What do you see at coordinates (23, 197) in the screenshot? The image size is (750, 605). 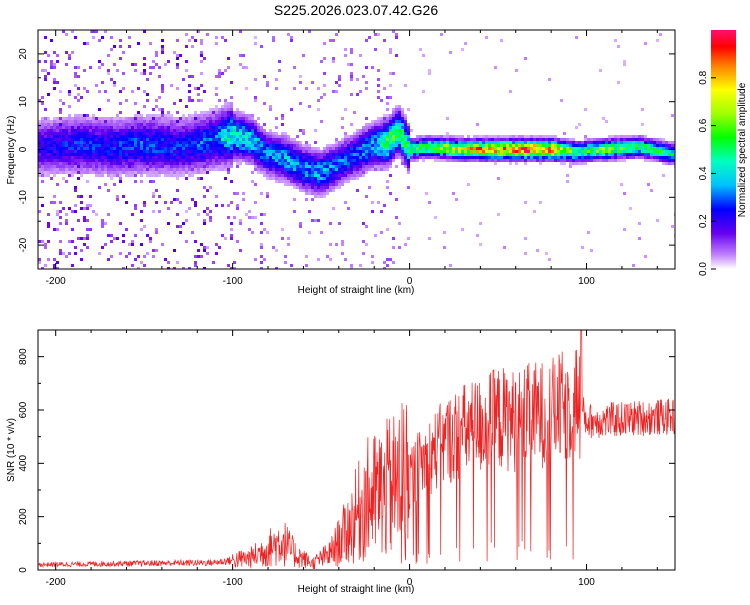 I see `spectrogram-ytick-label: -10` at bounding box center [23, 197].